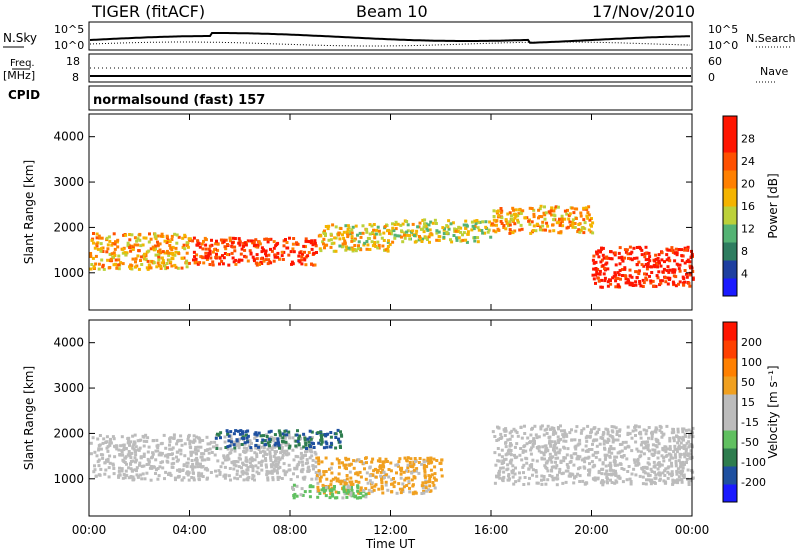  Describe the element at coordinates (748, 184) in the screenshot. I see `colorbar-tick-label: 20` at that location.